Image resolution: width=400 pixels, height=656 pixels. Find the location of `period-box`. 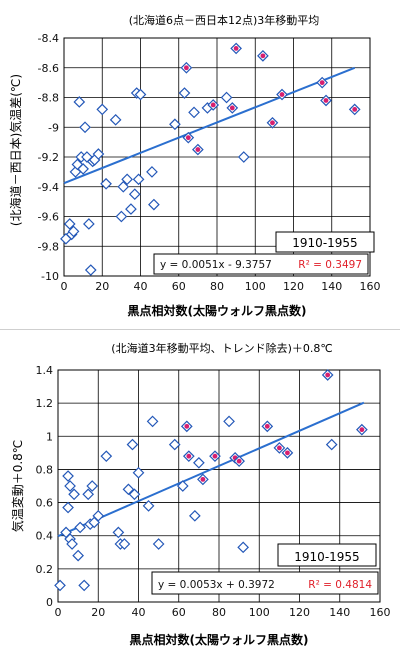

period-box is located at coordinates (325, 242).